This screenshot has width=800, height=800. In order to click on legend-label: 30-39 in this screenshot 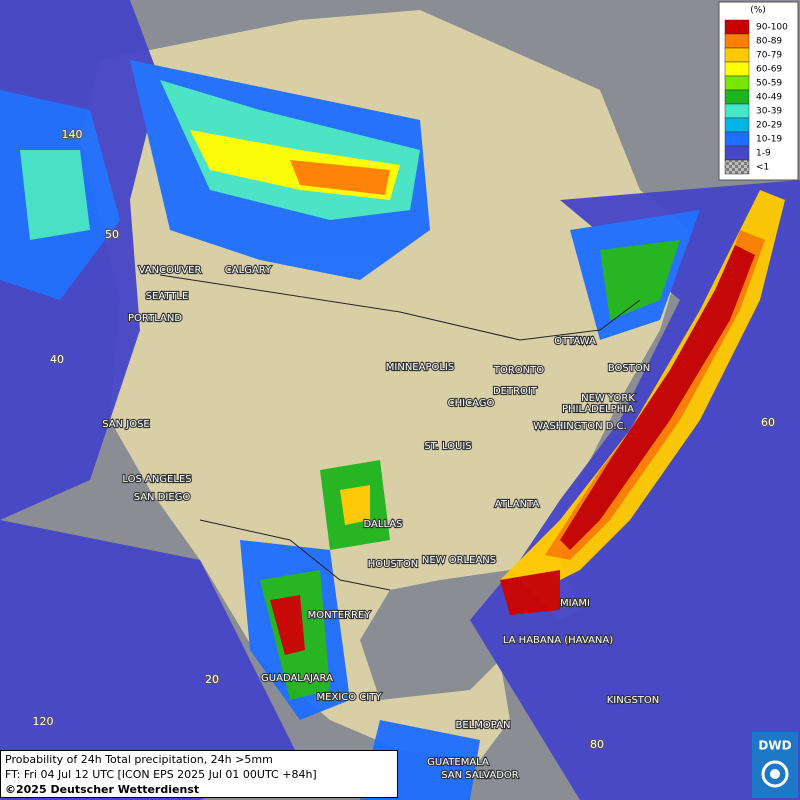, I will do `click(769, 112)`.